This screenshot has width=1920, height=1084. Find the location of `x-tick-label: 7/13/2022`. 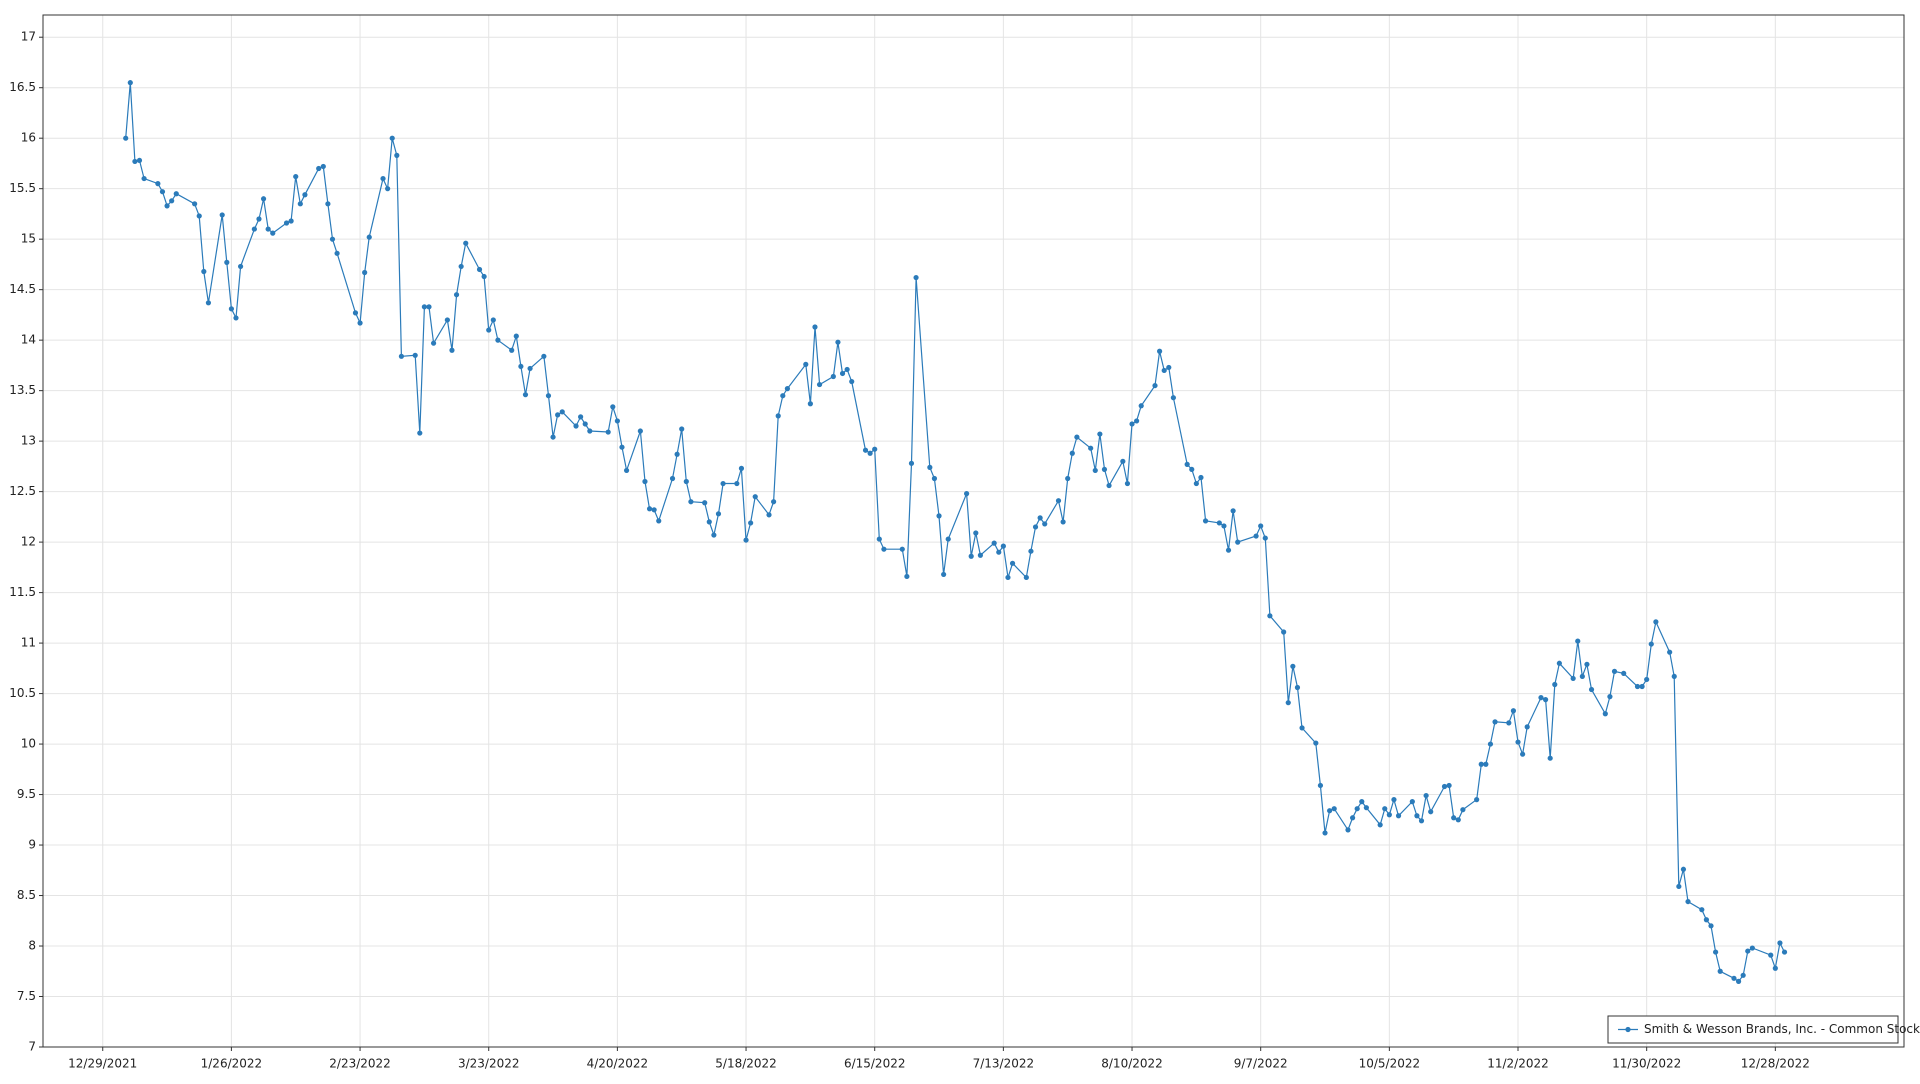

x-tick-label: 7/13/2022 is located at coordinates (1004, 1064).